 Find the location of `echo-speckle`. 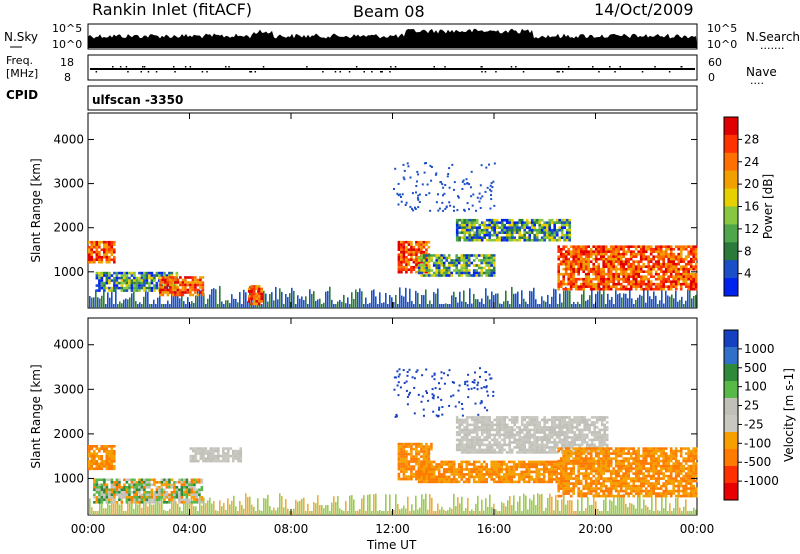

echo-speckle is located at coordinates (430, 210).